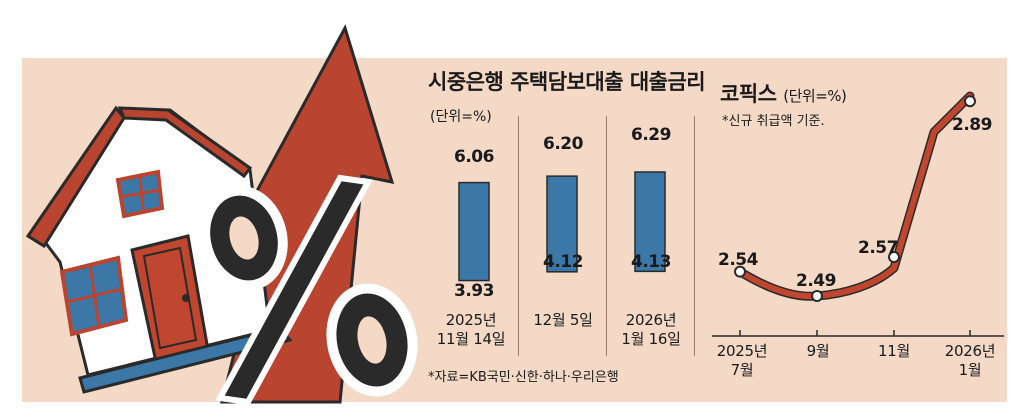  Describe the element at coordinates (567, 82) in the screenshot. I see `loan-rate-title: 시중은행 주택담보대출 대출금리` at that location.